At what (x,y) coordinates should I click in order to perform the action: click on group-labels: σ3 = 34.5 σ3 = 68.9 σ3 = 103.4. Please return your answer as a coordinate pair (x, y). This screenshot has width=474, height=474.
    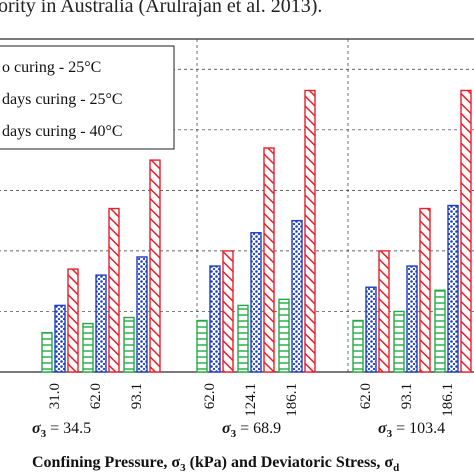
    Looking at the image, I should click on (238, 430).